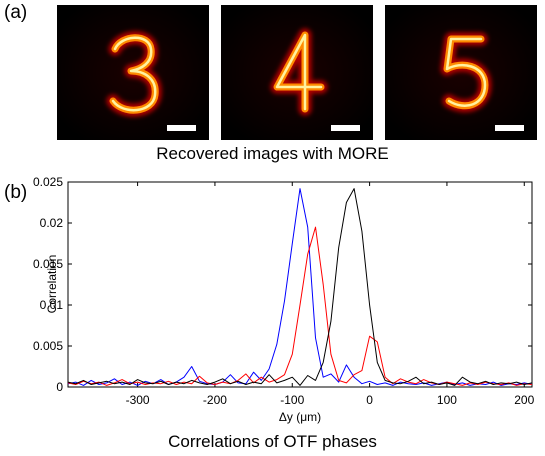 Image resolution: width=545 pixels, height=456 pixels. Describe the element at coordinates (52, 305) in the screenshot. I see `y-tick-label: 0.01` at that location.